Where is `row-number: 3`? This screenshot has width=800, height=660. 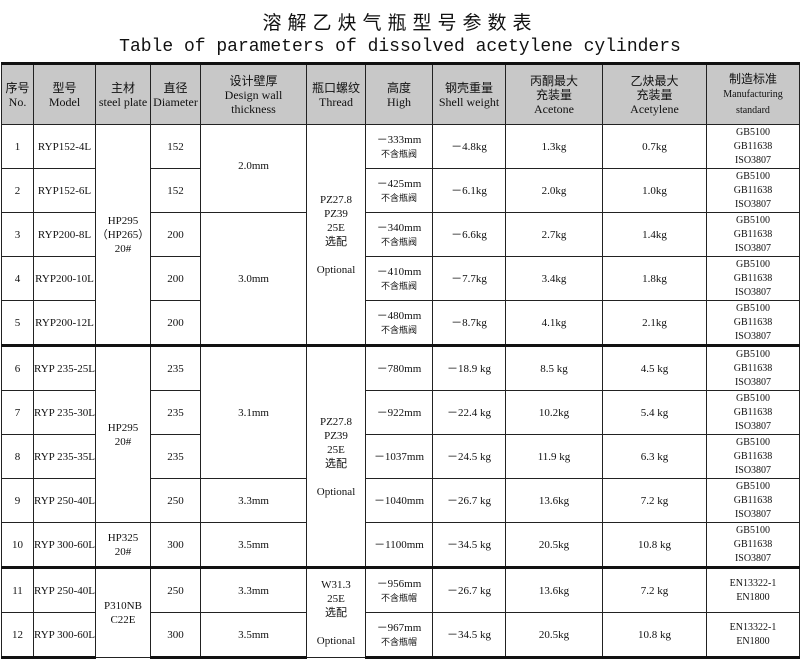
row-number: 3 is located at coordinates (17, 234).